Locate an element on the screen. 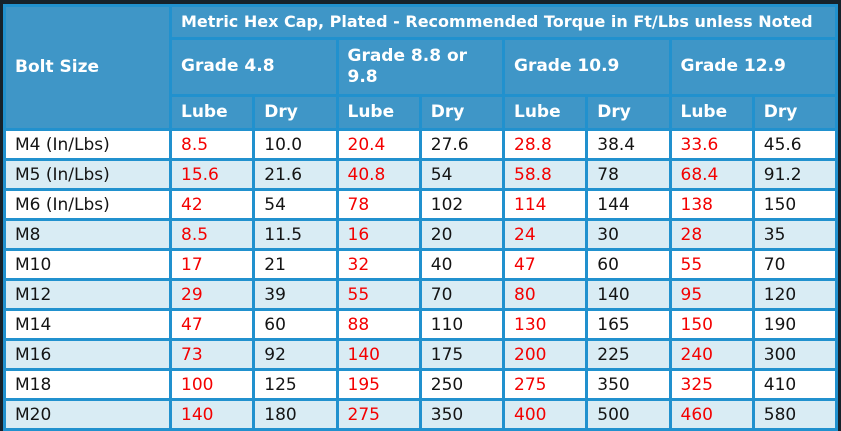  torque-value: 410 is located at coordinates (794, 384).